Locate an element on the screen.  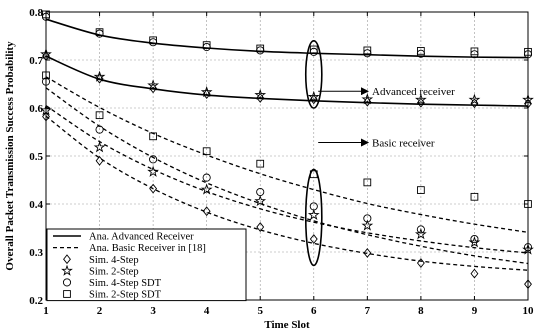
annotation-label: Basic receiver is located at coordinates (403, 144).